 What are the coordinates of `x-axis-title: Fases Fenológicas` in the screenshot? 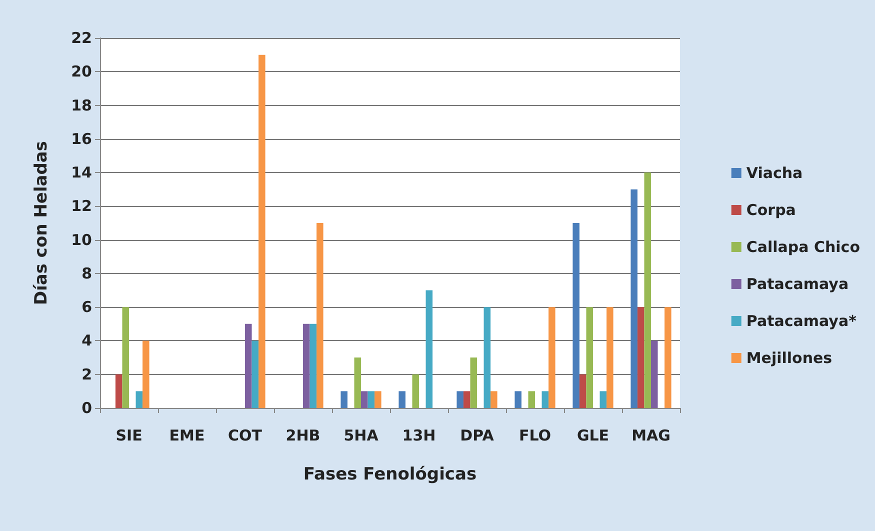 It's located at (390, 474).